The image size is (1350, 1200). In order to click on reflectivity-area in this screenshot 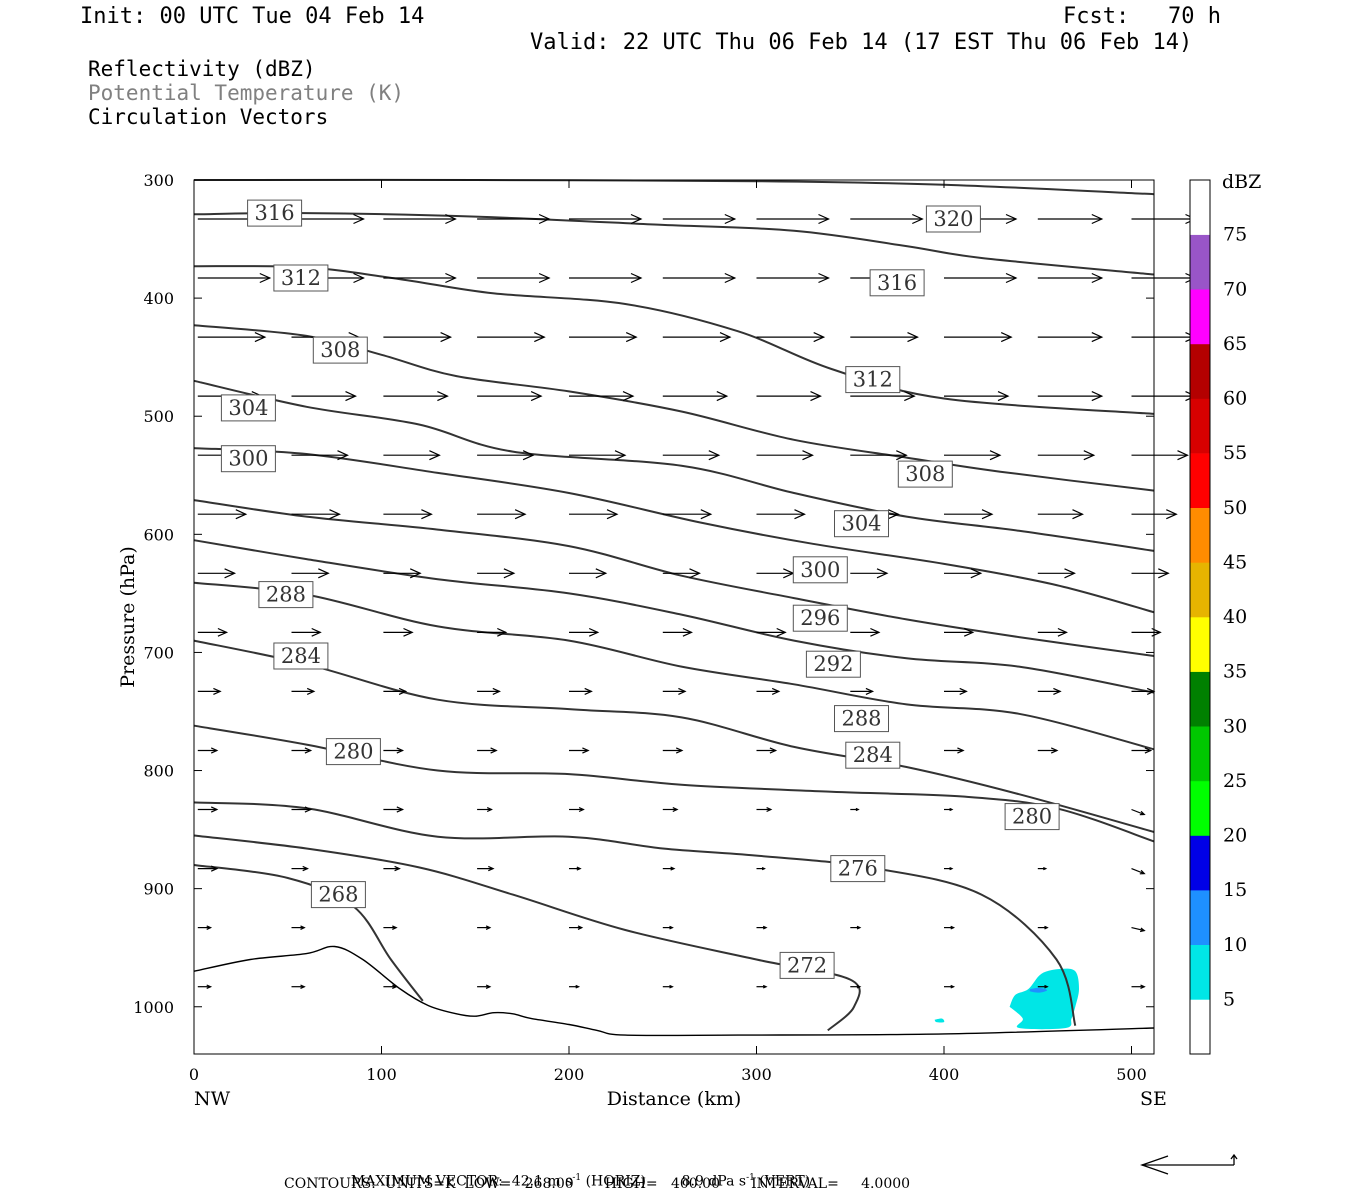, I will do `click(1044, 999)`.